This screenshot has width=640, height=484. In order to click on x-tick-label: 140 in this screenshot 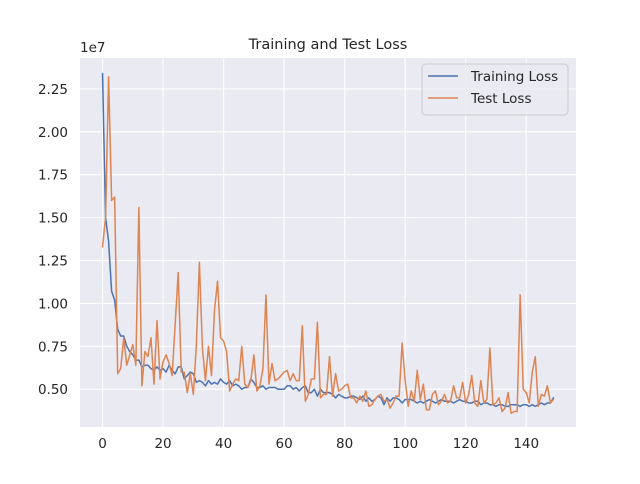, I will do `click(526, 444)`.